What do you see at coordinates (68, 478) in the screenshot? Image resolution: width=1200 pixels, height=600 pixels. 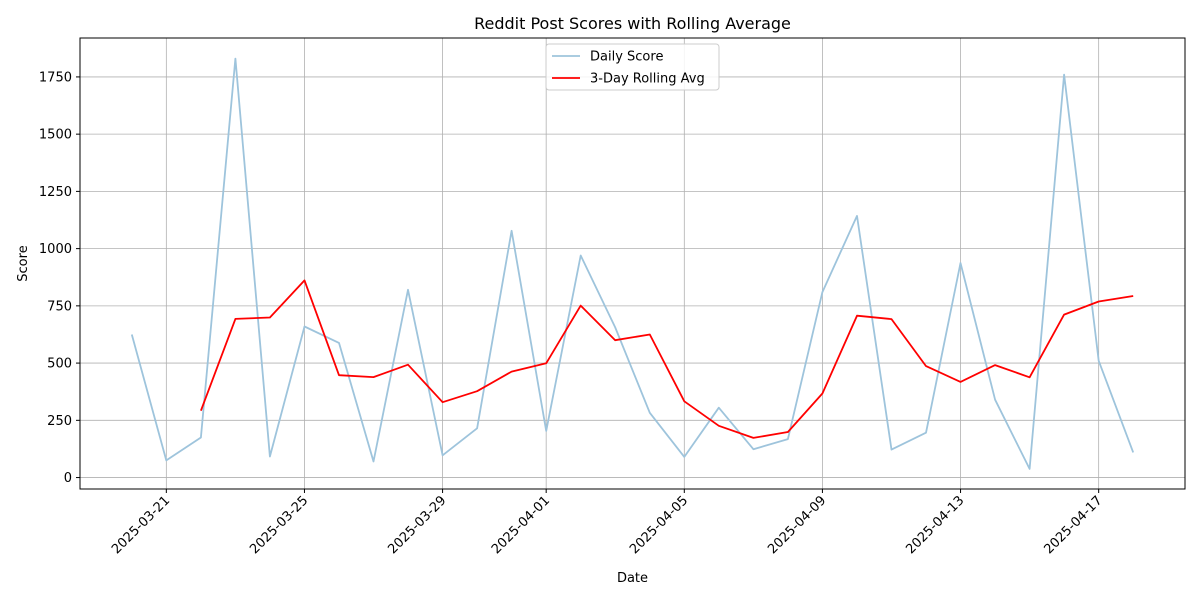 I see `y-tick-label: 0` at bounding box center [68, 478].